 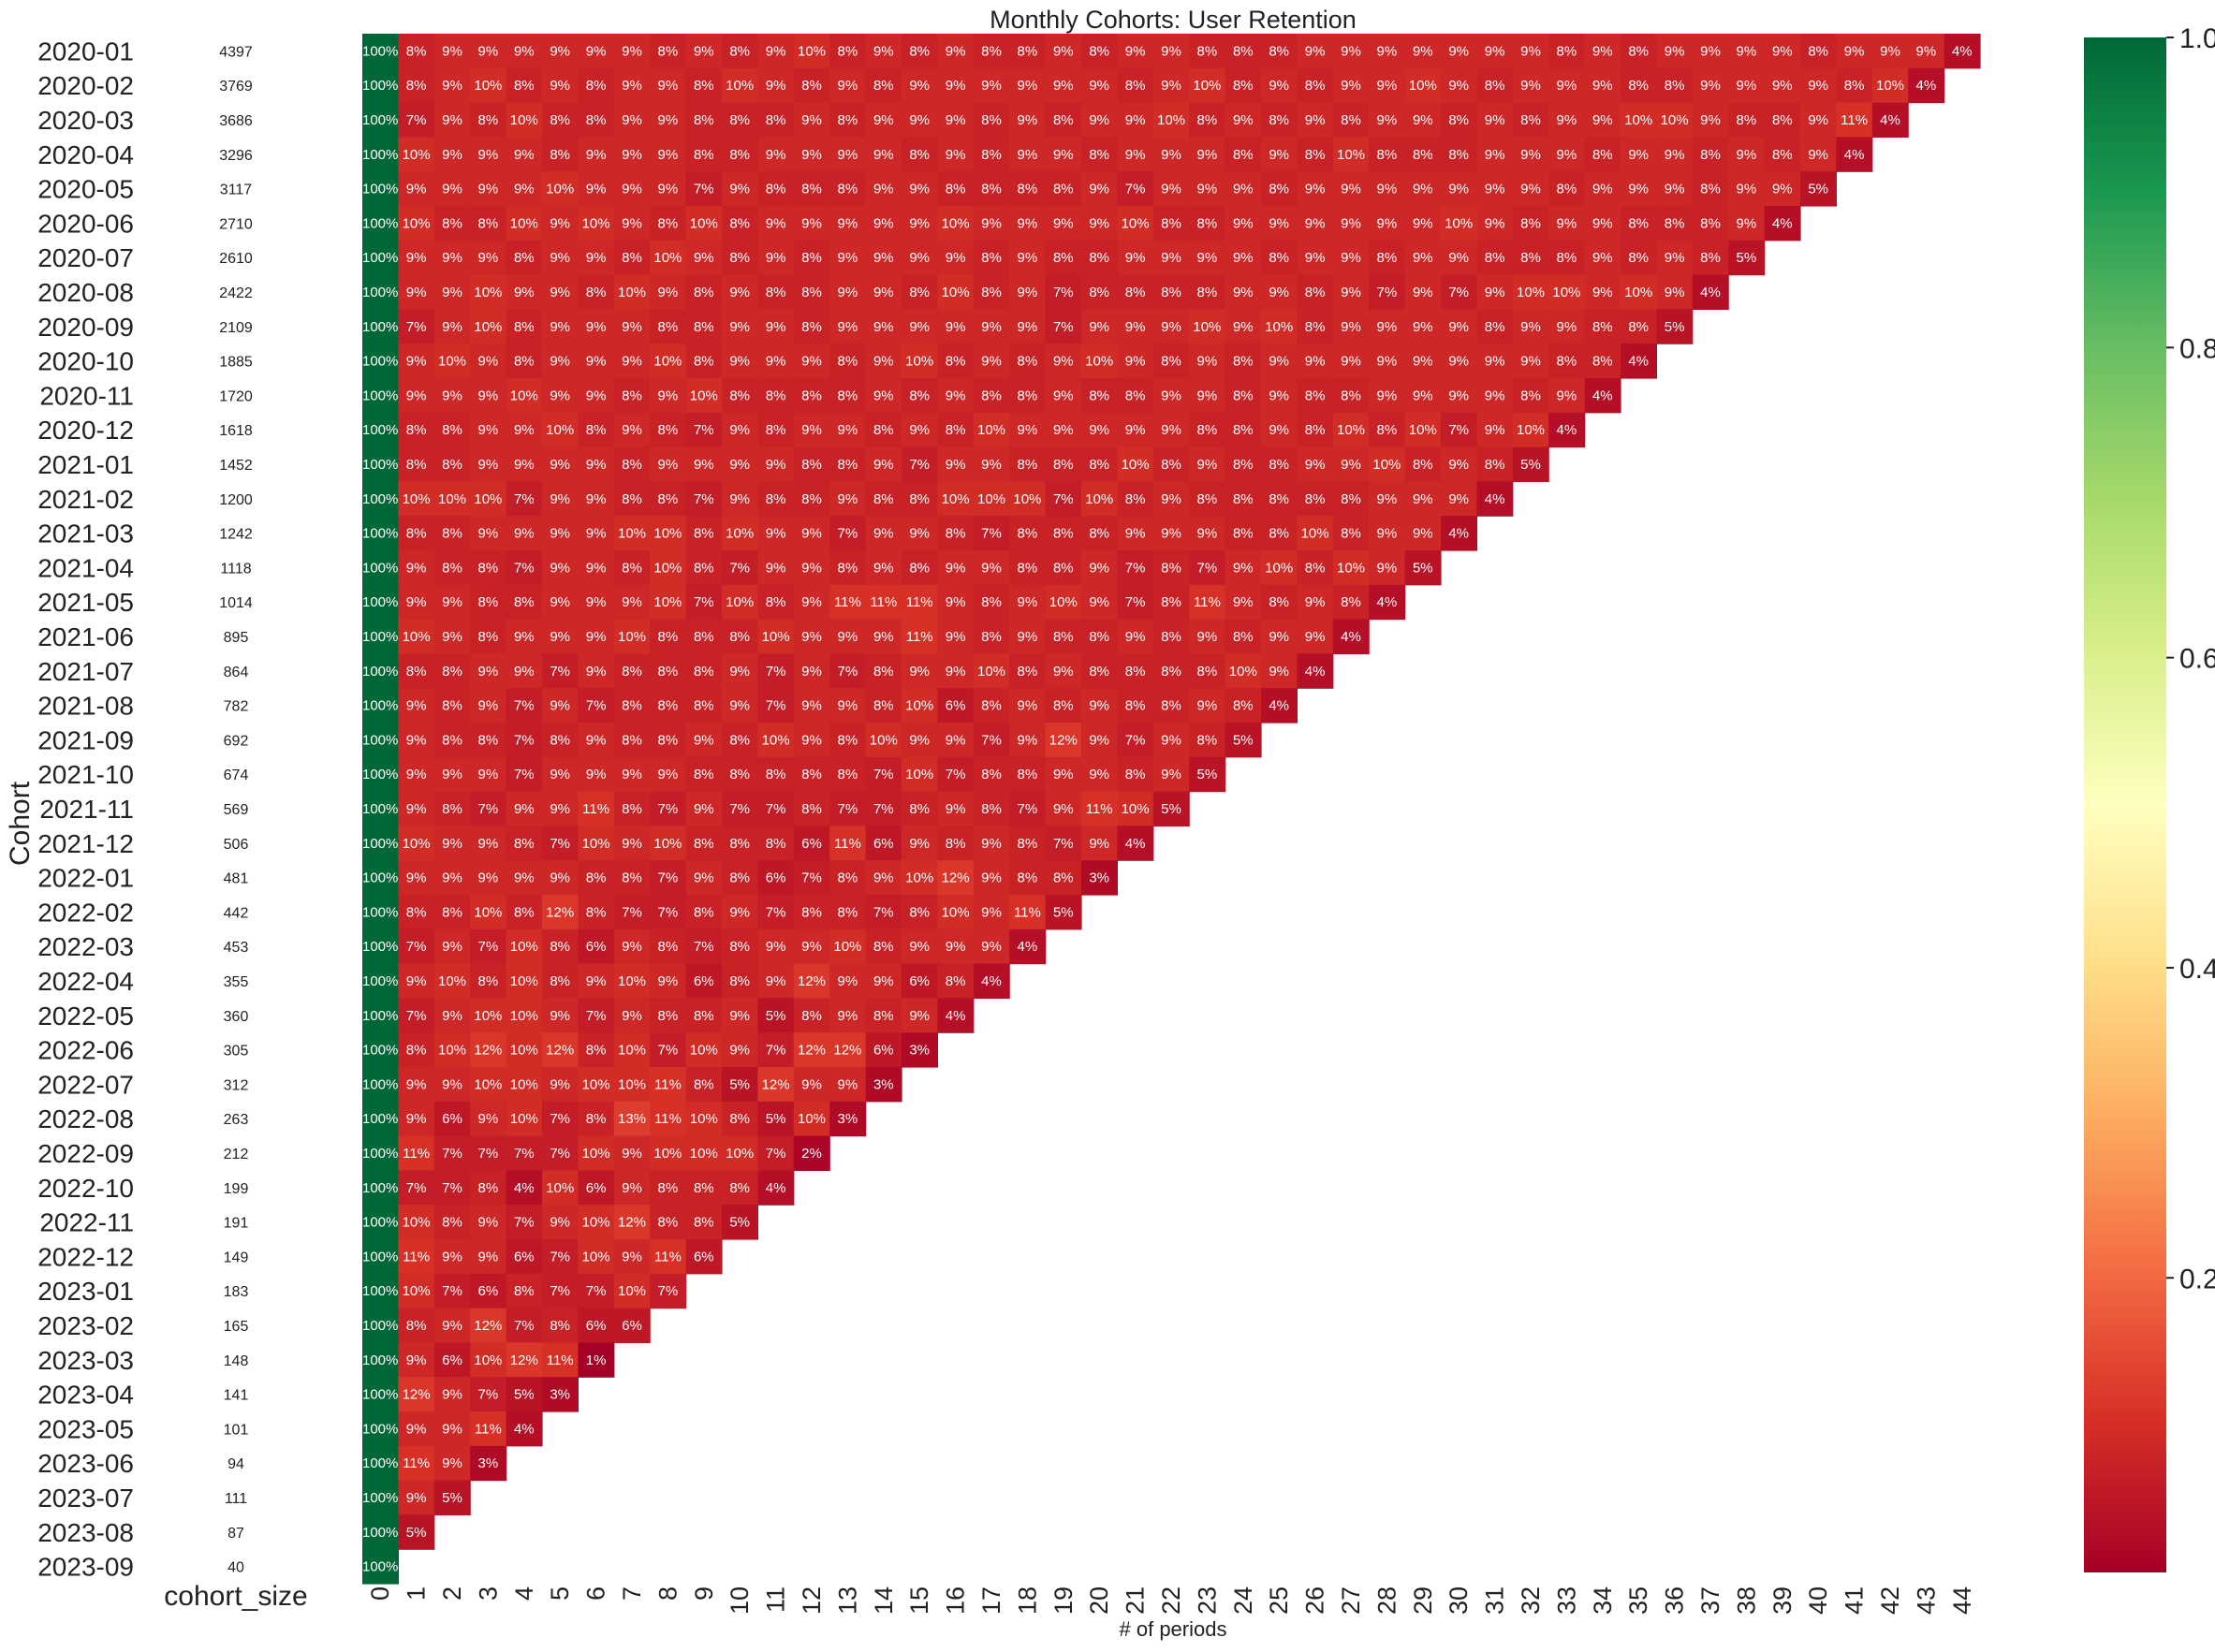 What do you see at coordinates (488, 1051) in the screenshot?
I see `cell-value-label: 12%` at bounding box center [488, 1051].